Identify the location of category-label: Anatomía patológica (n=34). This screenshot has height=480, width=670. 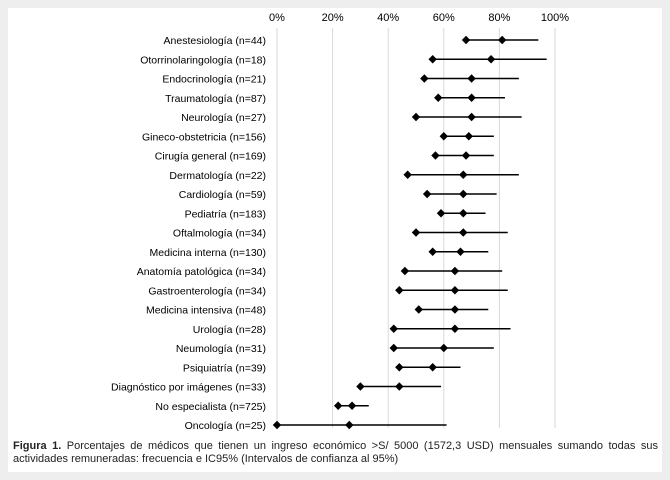
(201, 272).